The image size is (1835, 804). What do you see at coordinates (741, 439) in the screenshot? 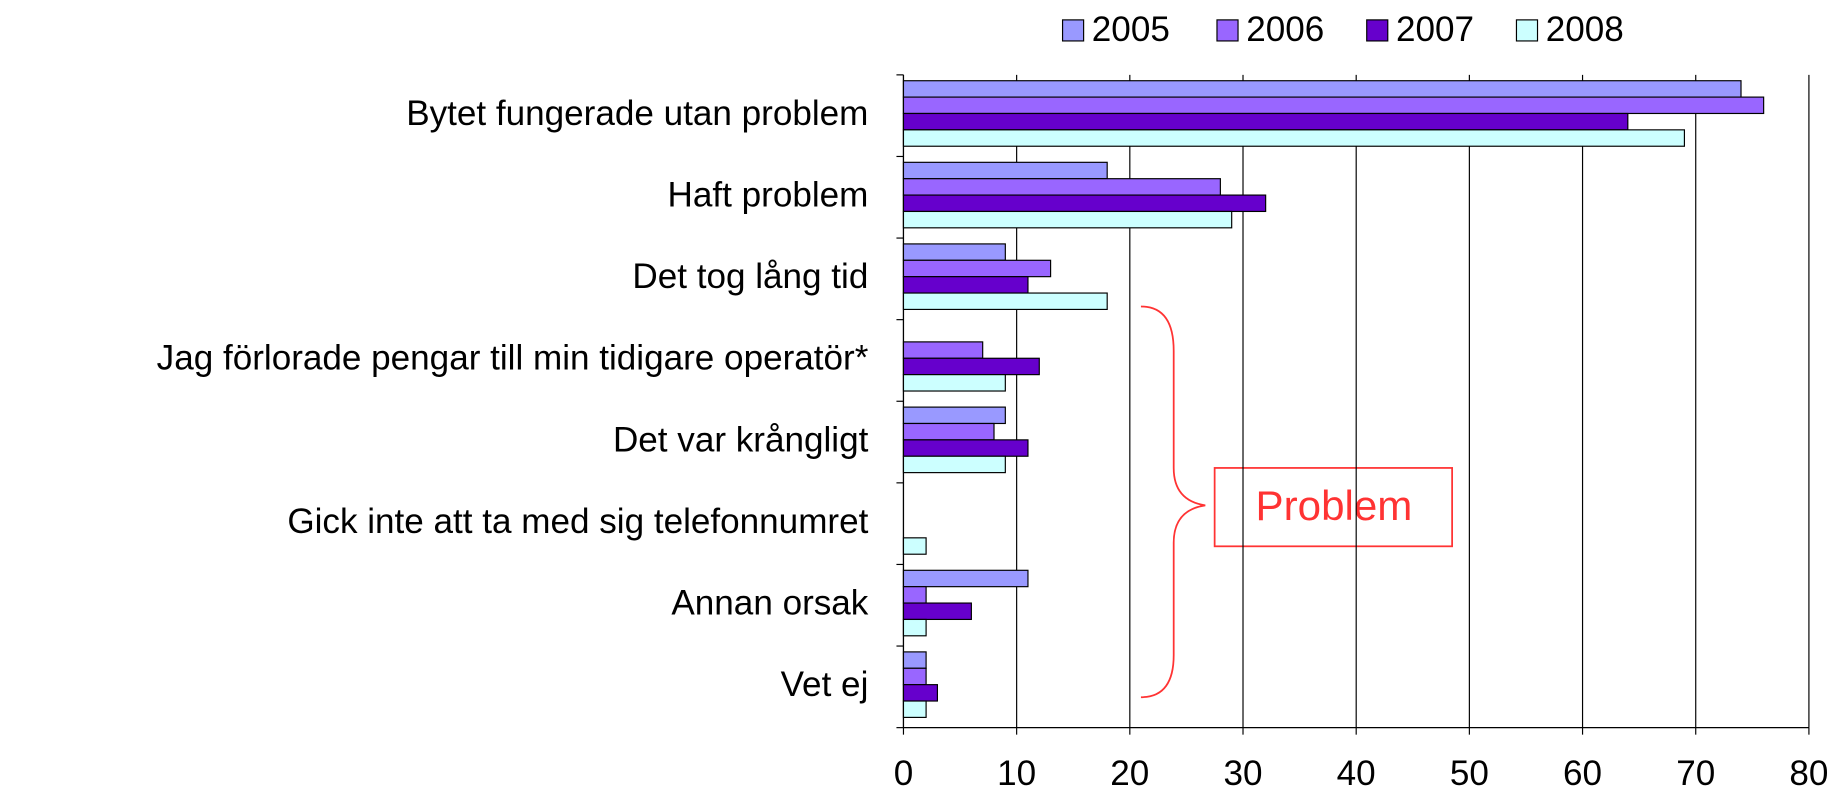
I see `y-tick-label: Det var krångligt` at bounding box center [741, 439].